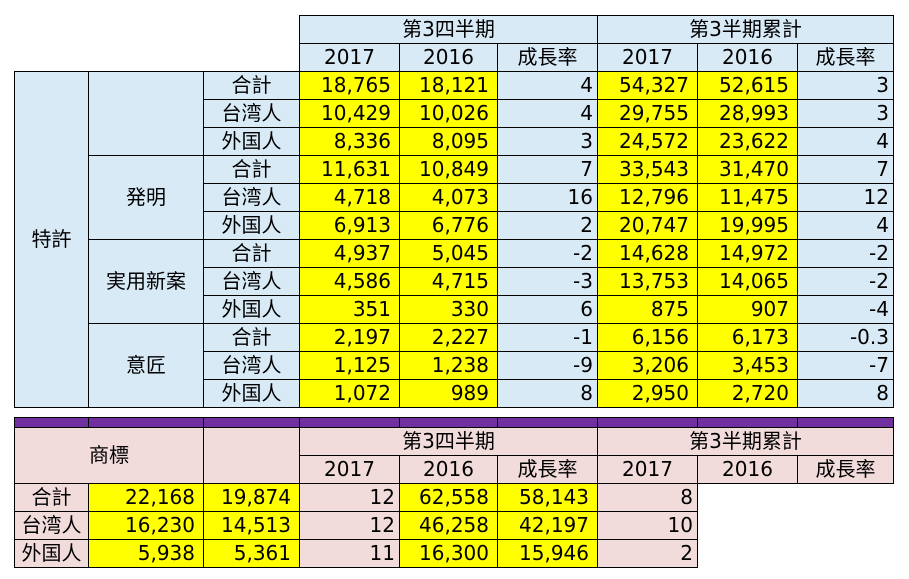 Image resolution: width=909 pixels, height=579 pixels. I want to click on cumulative-2016-value: 28,993, so click(747, 113).